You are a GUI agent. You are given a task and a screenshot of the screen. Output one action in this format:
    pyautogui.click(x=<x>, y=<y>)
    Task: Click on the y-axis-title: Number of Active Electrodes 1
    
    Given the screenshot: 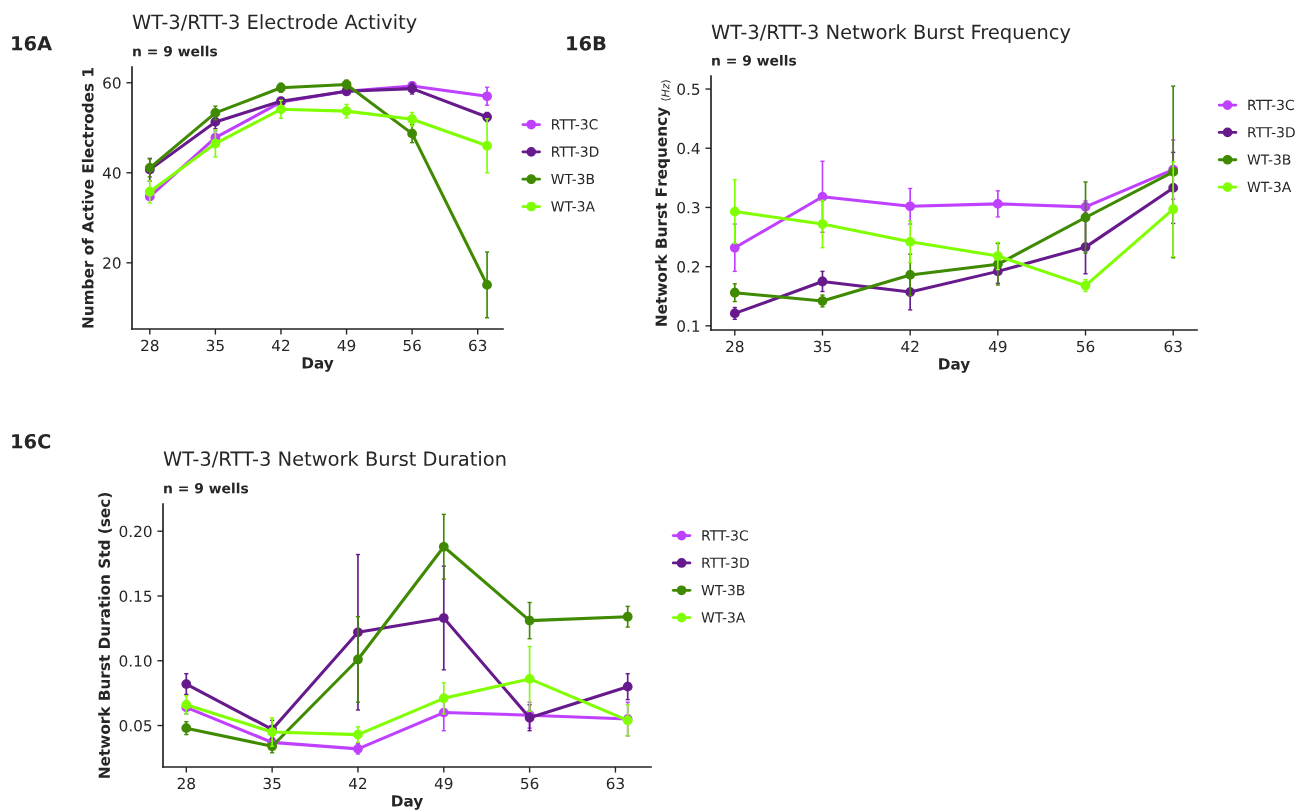 What is the action you would take?
    pyautogui.click(x=87, y=198)
    